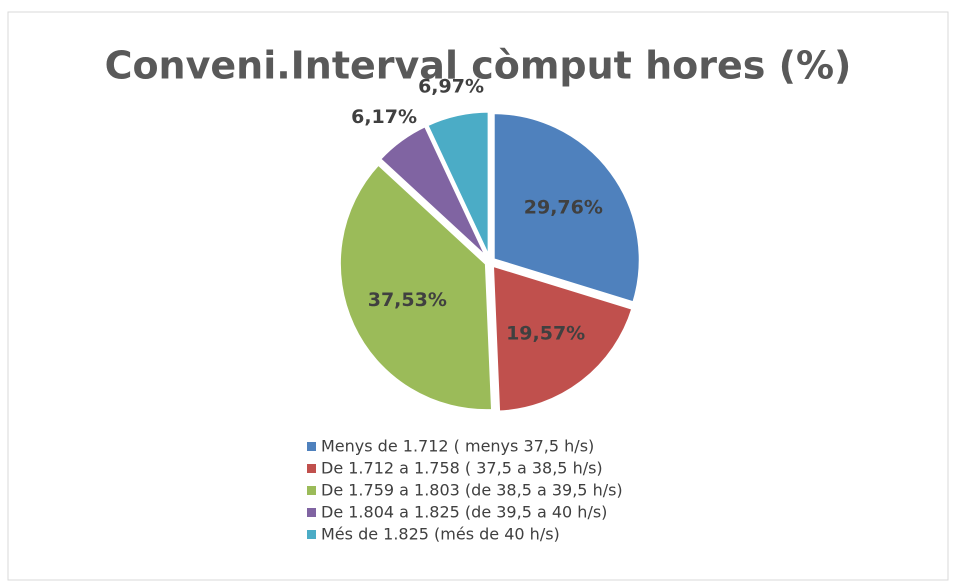  Describe the element at coordinates (407, 300) in the screenshot. I see `data-label: 37,53%` at that location.